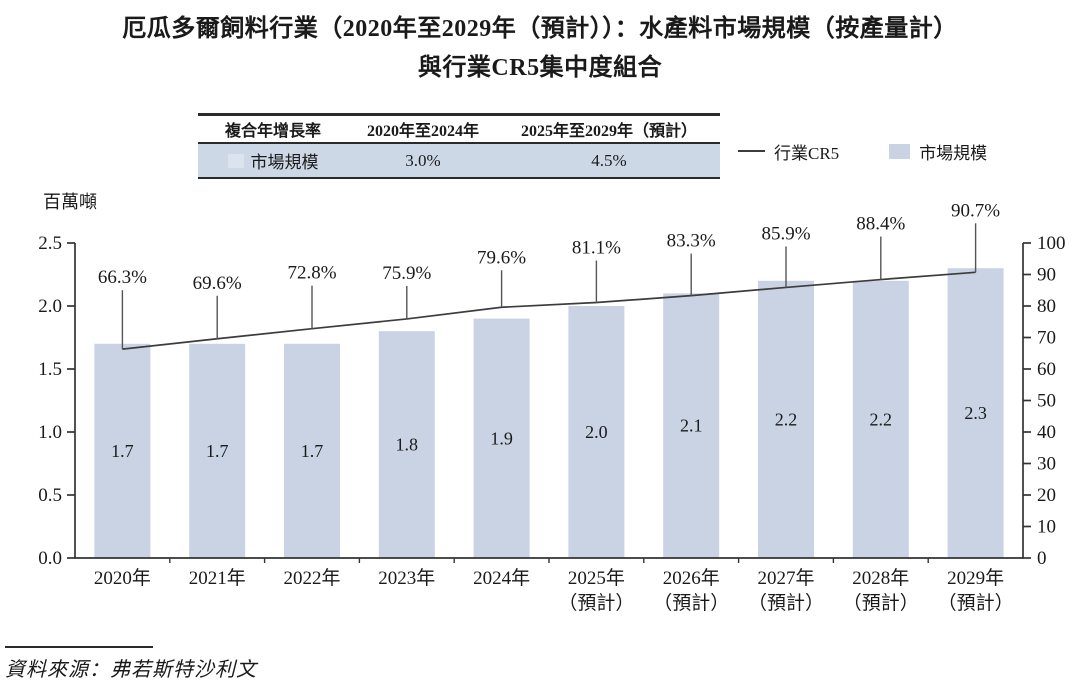  What do you see at coordinates (880, 224) in the screenshot?
I see `percent-label: 88.4%` at bounding box center [880, 224].